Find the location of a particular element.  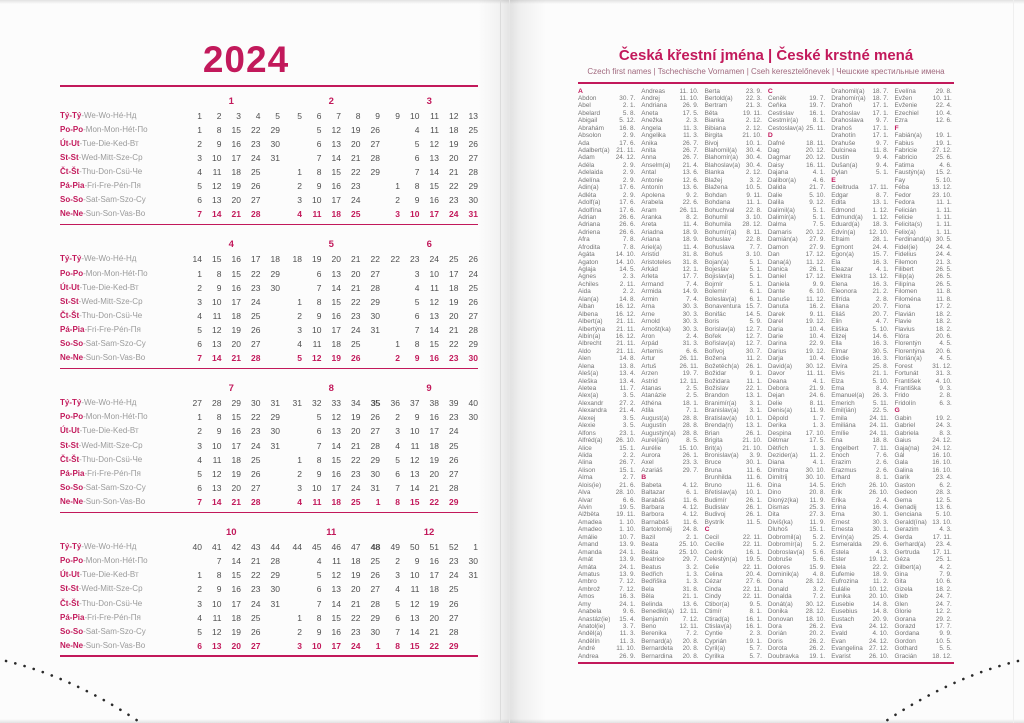

week-number-cell: 10 is located at coordinates (415, 115).